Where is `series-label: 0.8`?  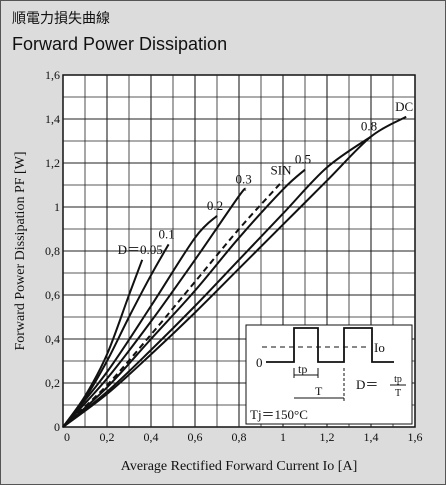
series-label: 0.8 is located at coordinates (369, 126).